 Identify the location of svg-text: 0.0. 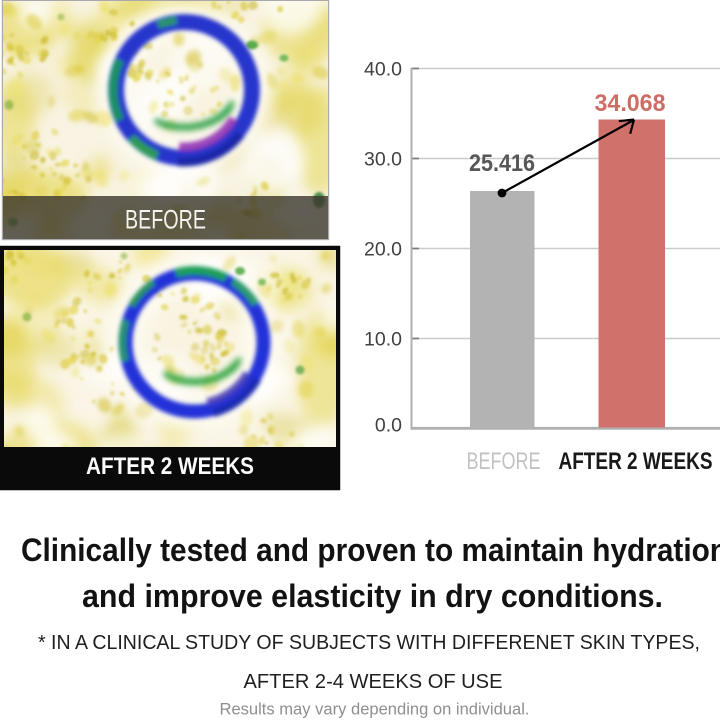
(388, 425).